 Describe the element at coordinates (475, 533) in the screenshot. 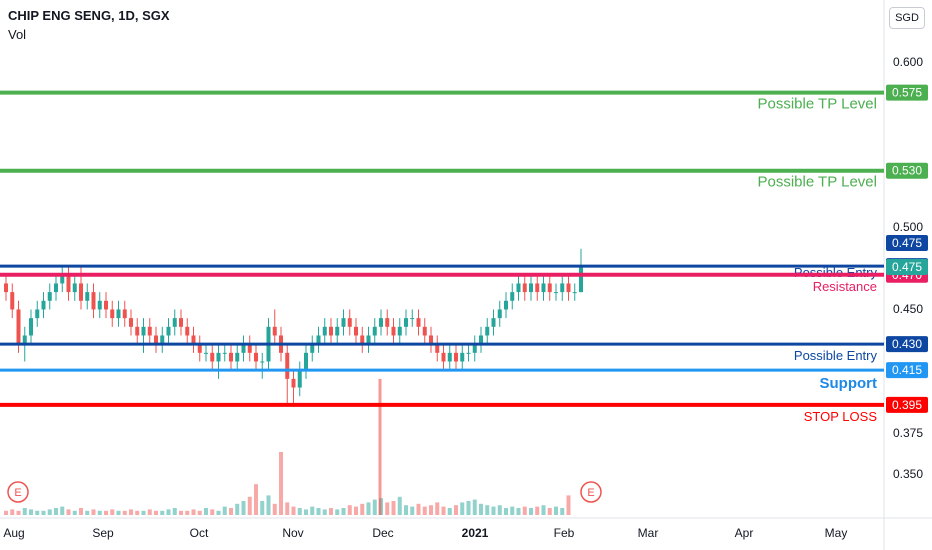

I see `x-tick-label: 2021` at that location.